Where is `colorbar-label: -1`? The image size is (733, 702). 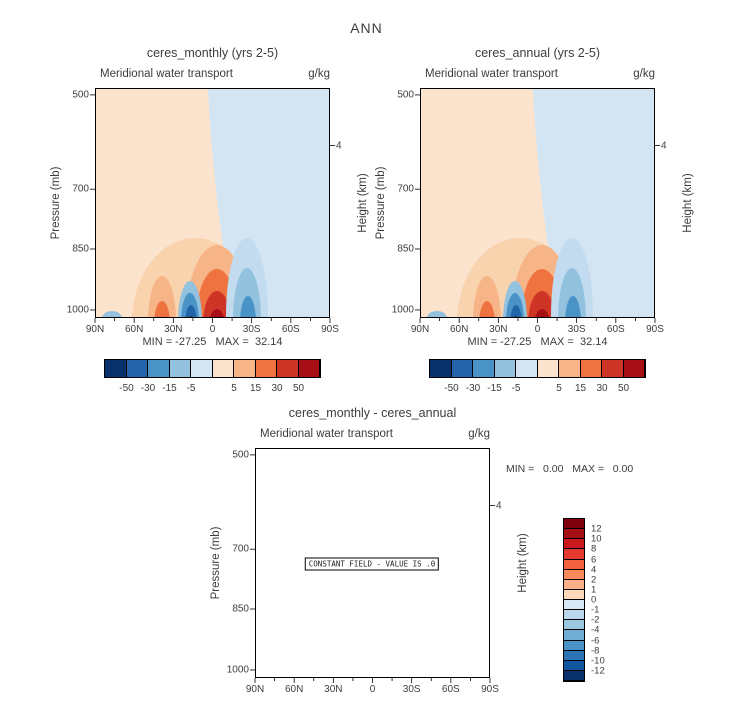 colorbar-label: -1 is located at coordinates (595, 610).